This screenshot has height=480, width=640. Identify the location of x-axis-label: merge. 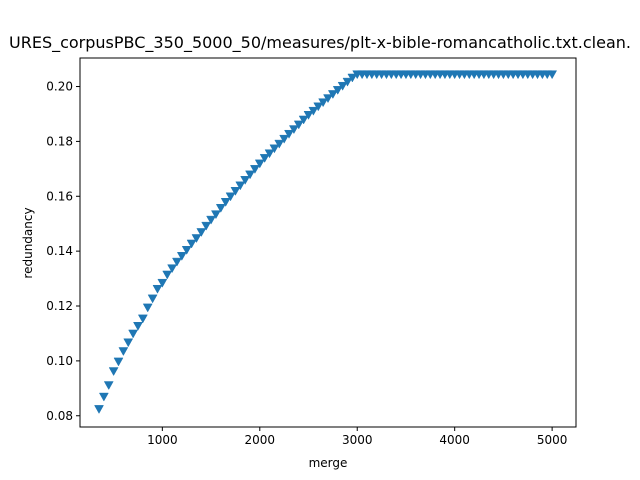
(328, 463).